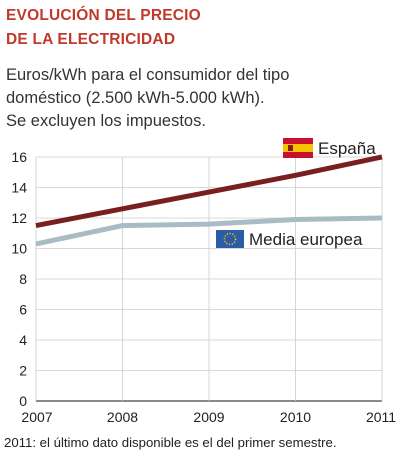 This screenshot has height=458, width=414. Describe the element at coordinates (306, 239) in the screenshot. I see `legend-label-media-europea: Media europea` at that location.